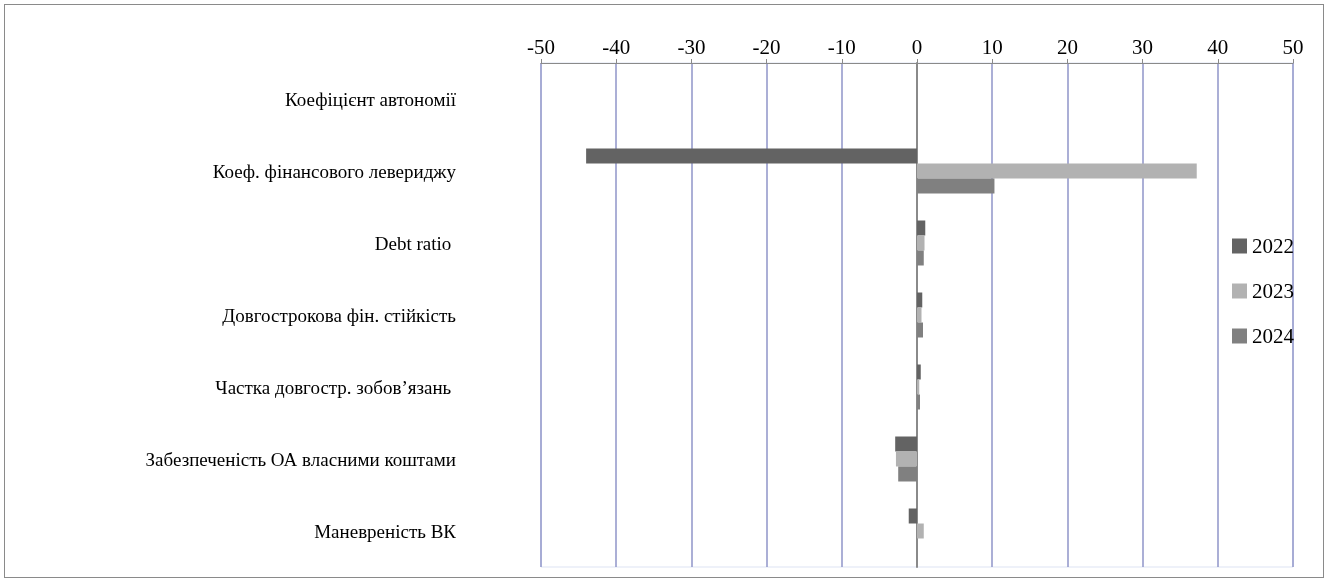  Describe the element at coordinates (385, 531) in the screenshot. I see `y-tick-label: Маневреність ВК` at that location.